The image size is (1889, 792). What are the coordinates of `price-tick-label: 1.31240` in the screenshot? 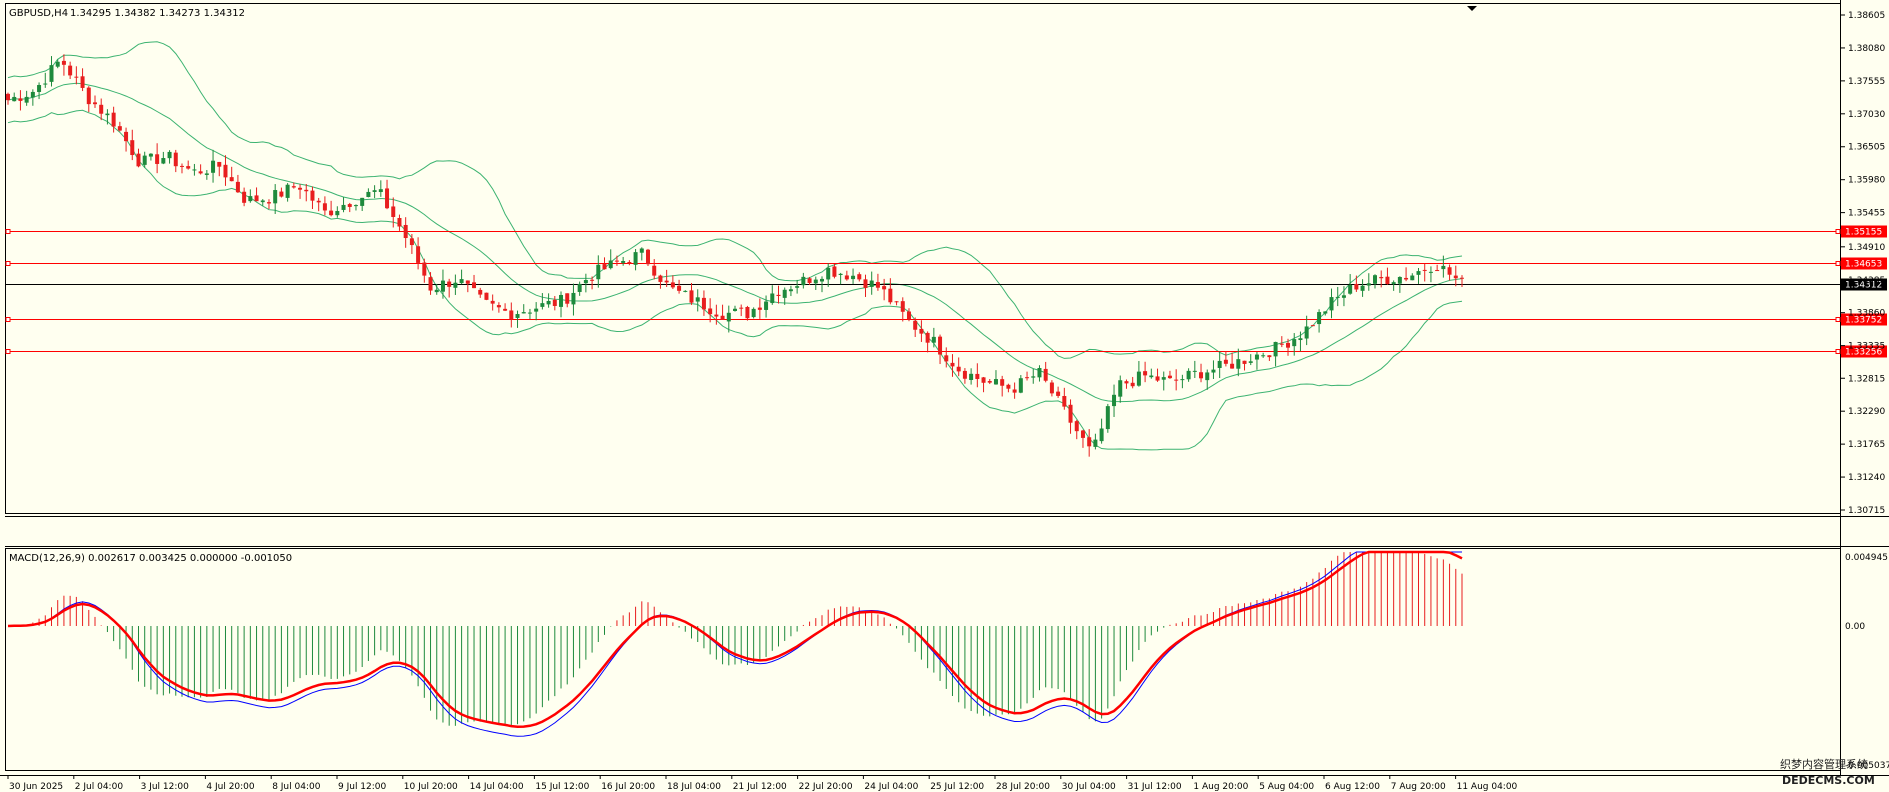 It's located at (1866, 478).